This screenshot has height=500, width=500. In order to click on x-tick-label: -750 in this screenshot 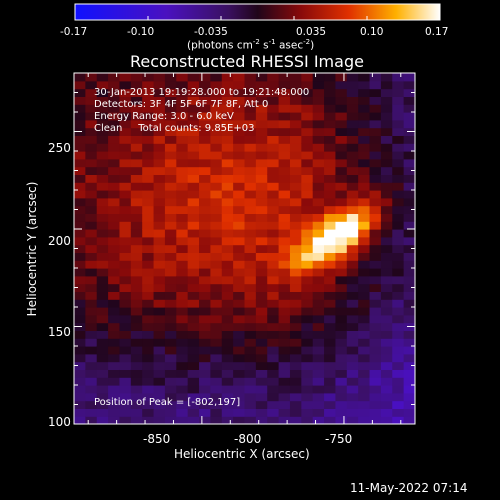, I will do `click(339, 439)`.